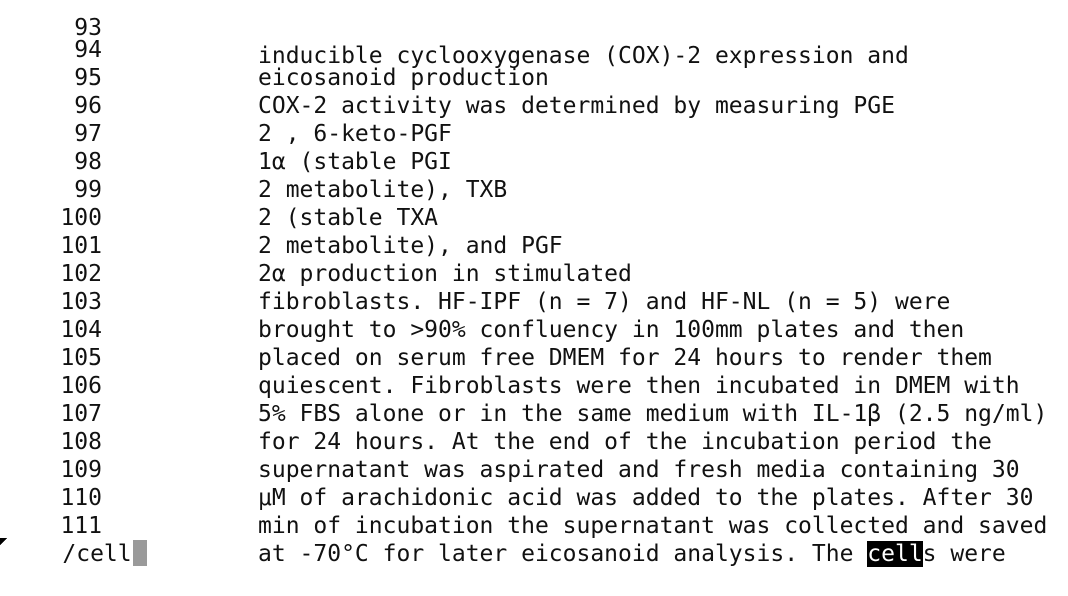 This screenshot has width=1068, height=596. I want to click on line-number: 93, so click(88, 28).